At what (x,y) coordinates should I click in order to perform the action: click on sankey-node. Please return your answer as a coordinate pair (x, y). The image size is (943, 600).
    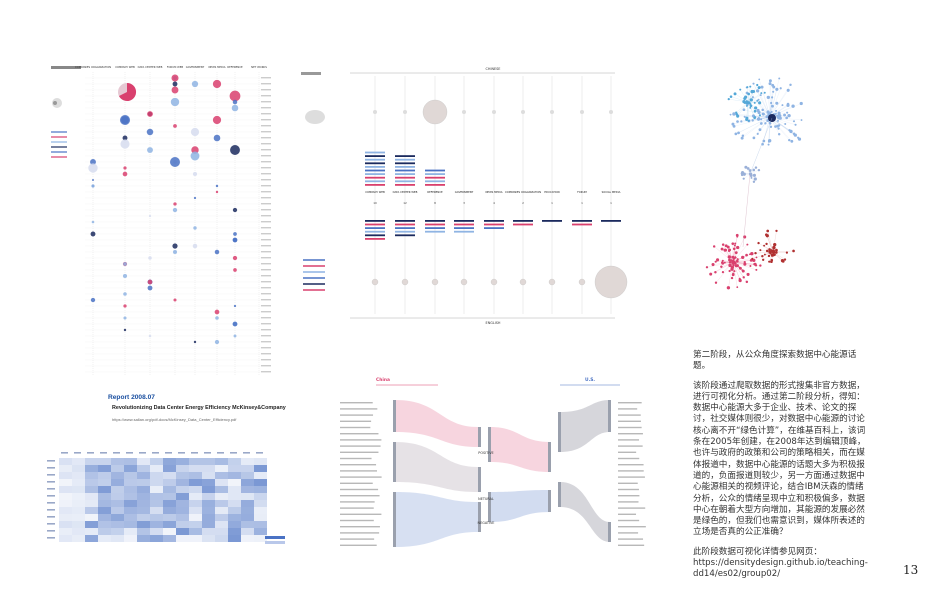
    Looking at the image, I should click on (394, 416).